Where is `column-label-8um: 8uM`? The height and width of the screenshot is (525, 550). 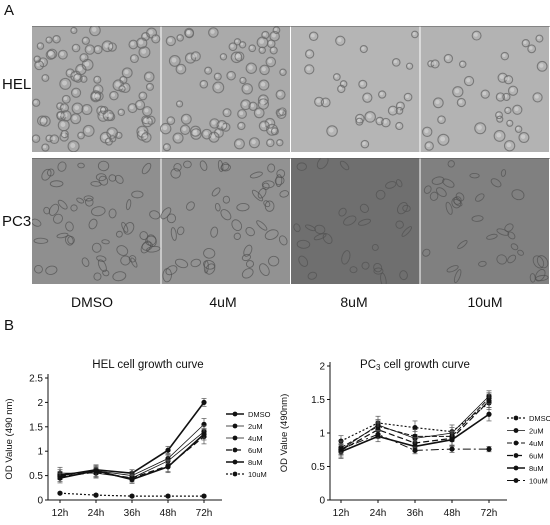
column-label-8um: 8uM is located at coordinates (354, 302).